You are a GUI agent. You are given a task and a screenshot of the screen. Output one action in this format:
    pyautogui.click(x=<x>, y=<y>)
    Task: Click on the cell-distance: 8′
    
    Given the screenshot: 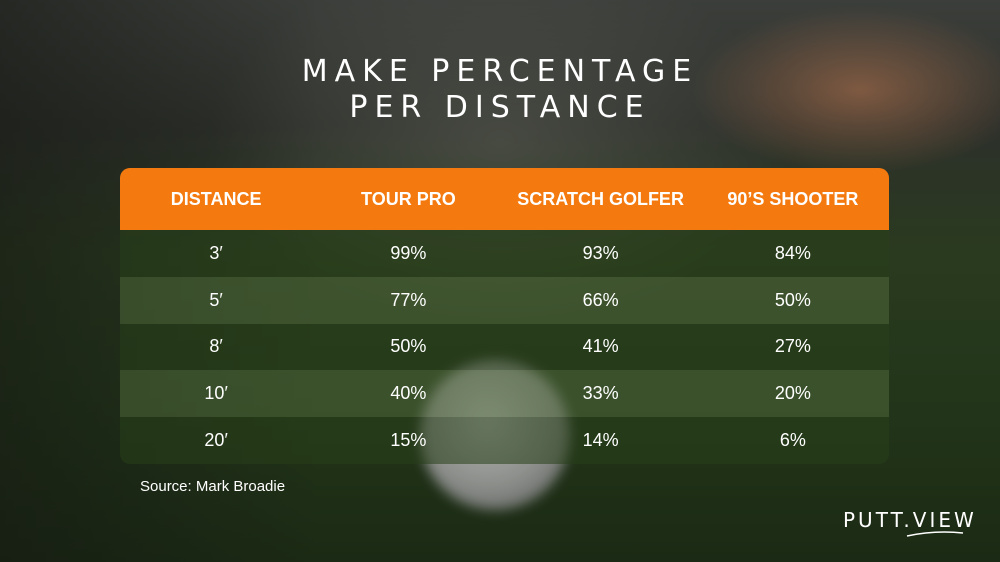 What is the action you would take?
    pyautogui.click(x=216, y=346)
    